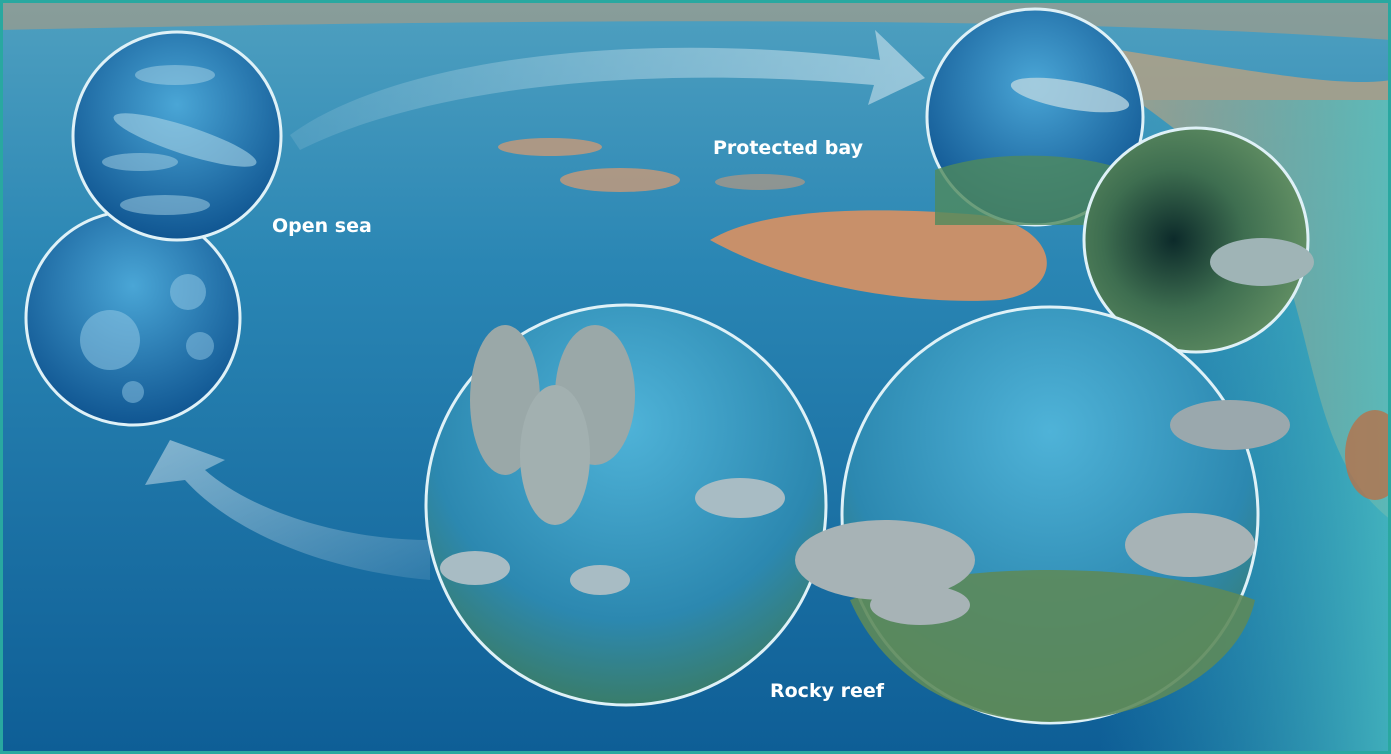  Describe the element at coordinates (322, 226) in the screenshot. I see `node-label: Open sea` at that location.